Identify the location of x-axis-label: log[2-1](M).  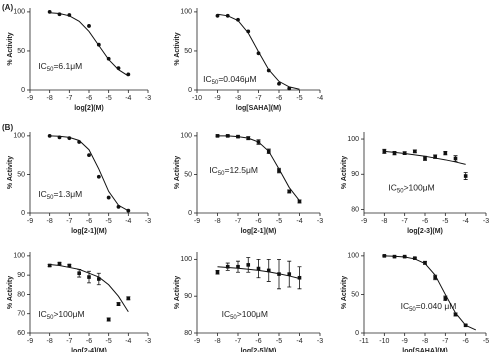
(89, 231).